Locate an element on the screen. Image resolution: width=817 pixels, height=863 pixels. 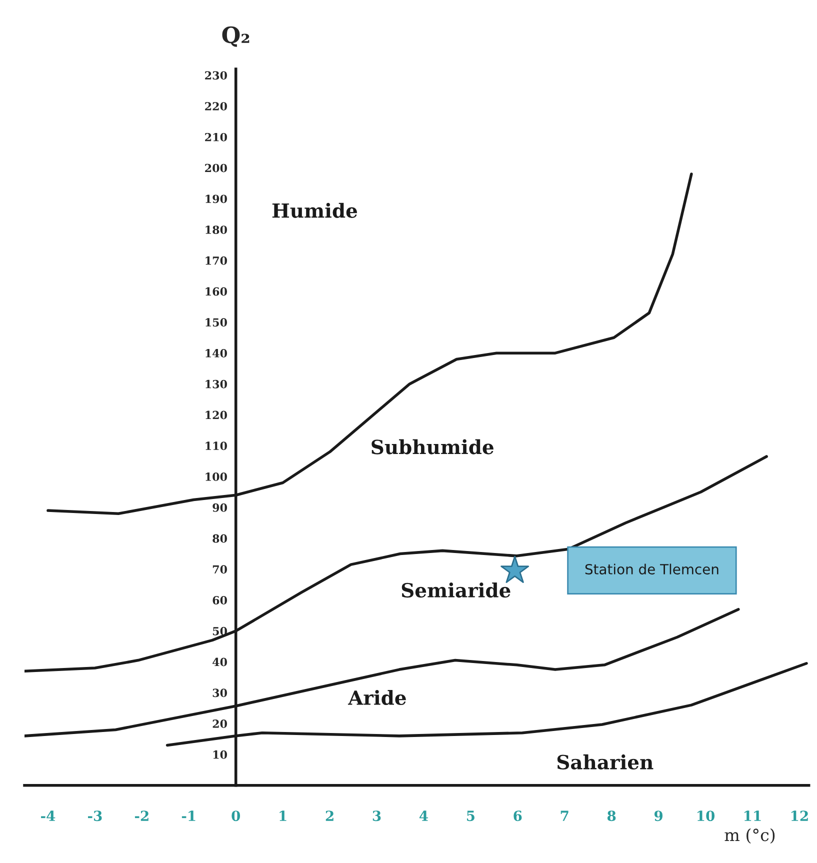
x-tick-label: 8 is located at coordinates (611, 816).